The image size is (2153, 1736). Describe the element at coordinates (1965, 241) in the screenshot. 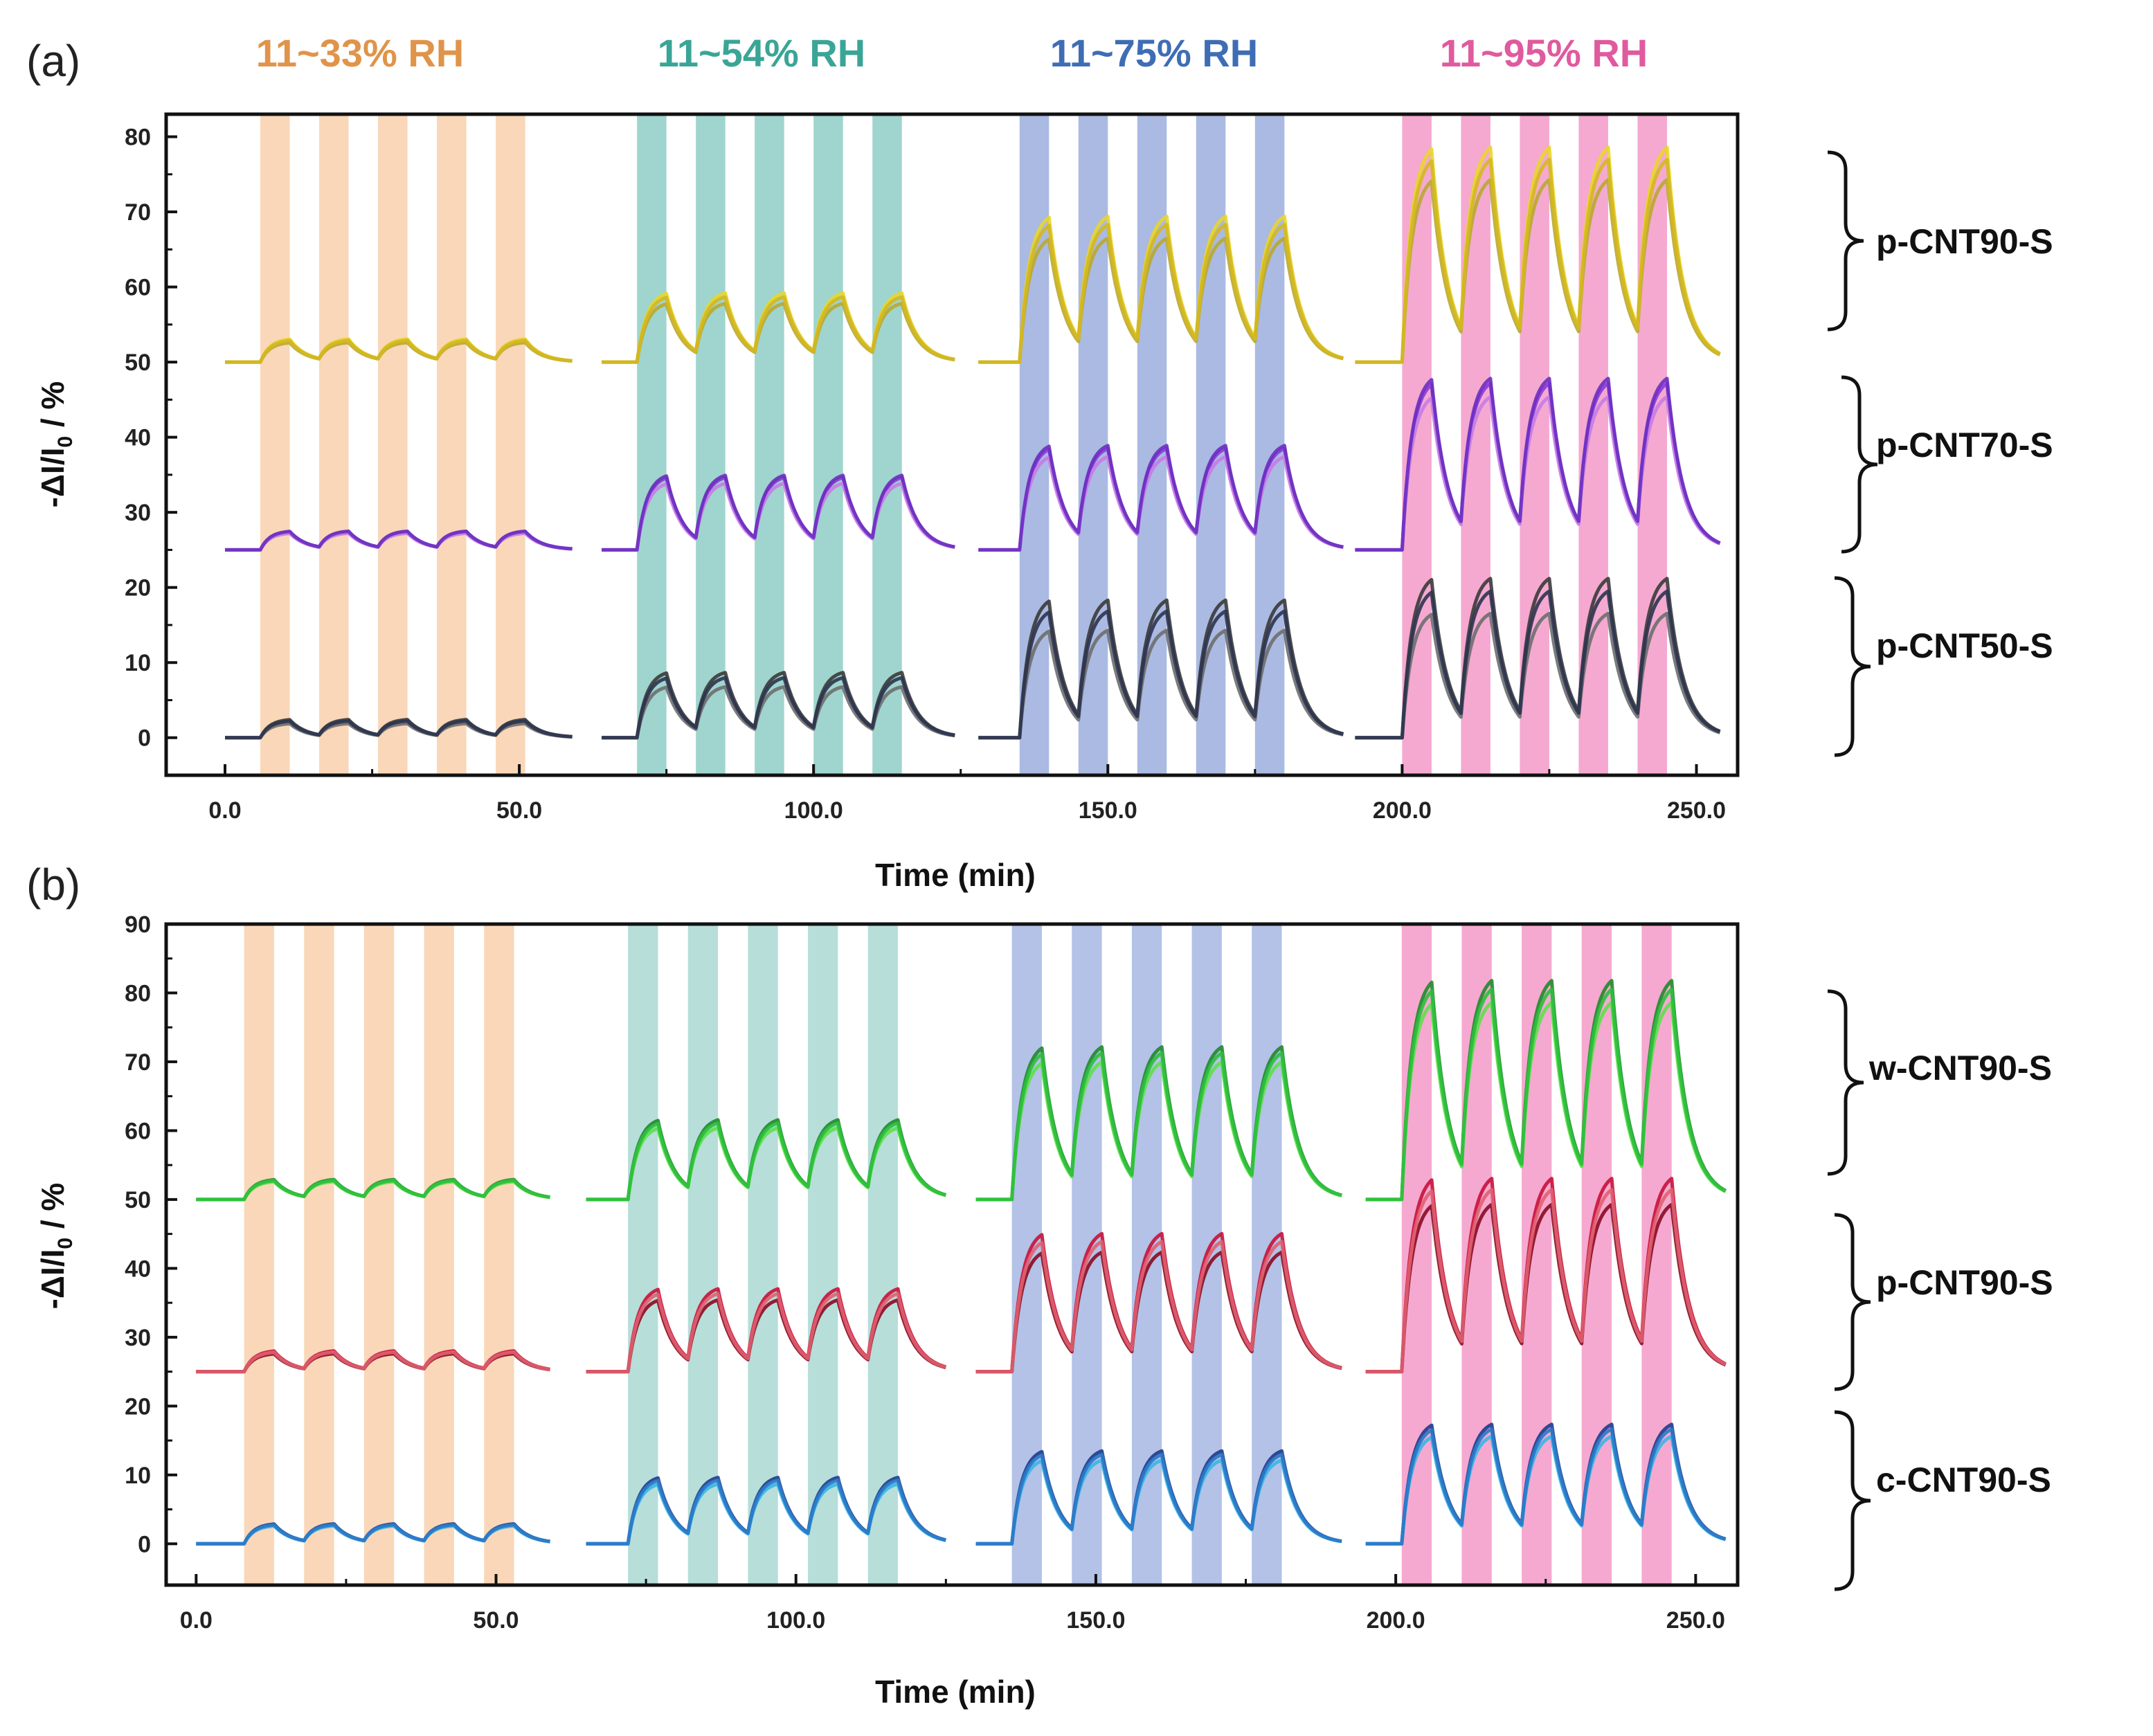

I see `group-label-a-1: p-CNT90-S` at that location.